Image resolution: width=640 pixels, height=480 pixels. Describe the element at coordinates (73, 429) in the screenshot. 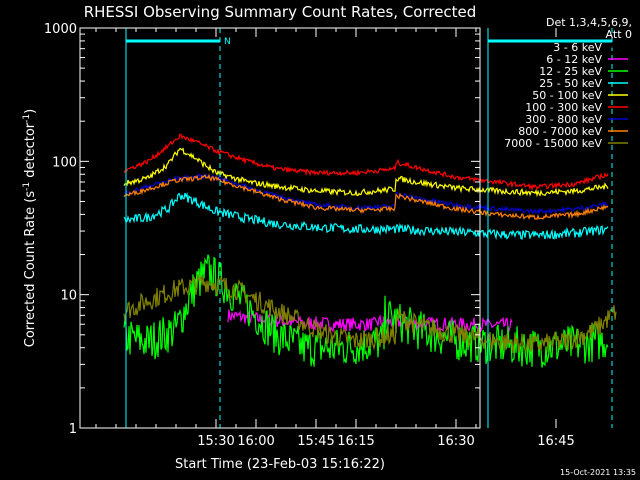

I see `y-tick-label: 1` at that location.